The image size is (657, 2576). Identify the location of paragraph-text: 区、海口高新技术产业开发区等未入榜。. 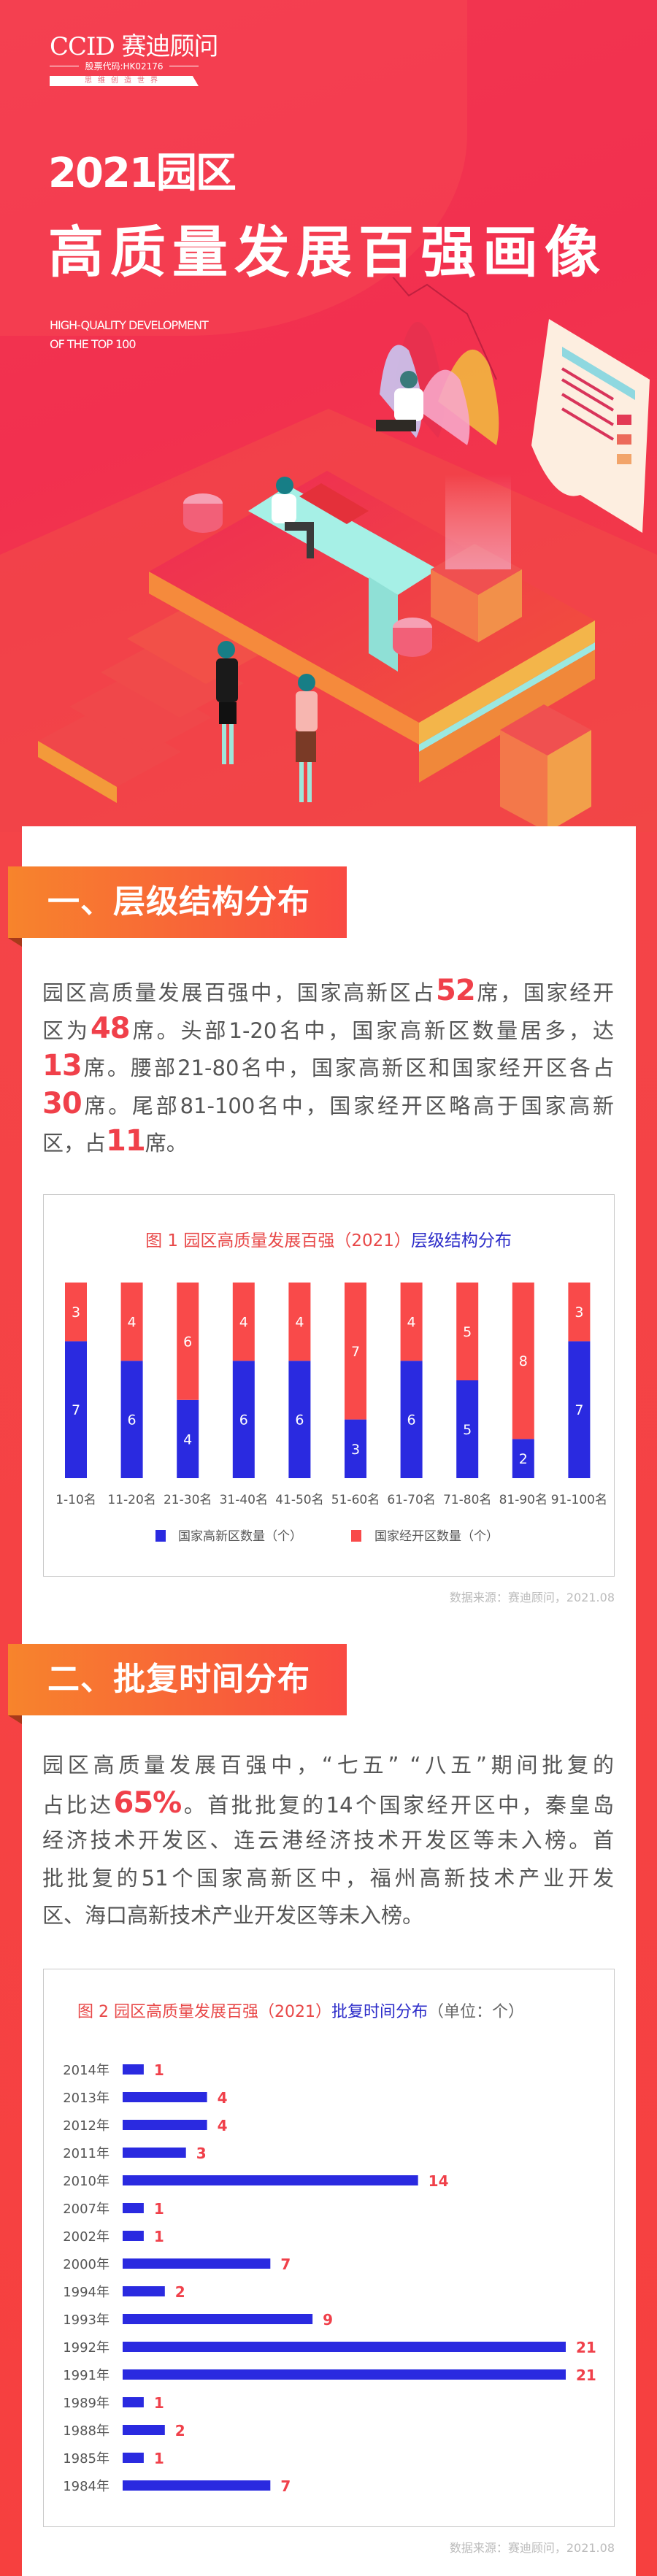
(233, 1915).